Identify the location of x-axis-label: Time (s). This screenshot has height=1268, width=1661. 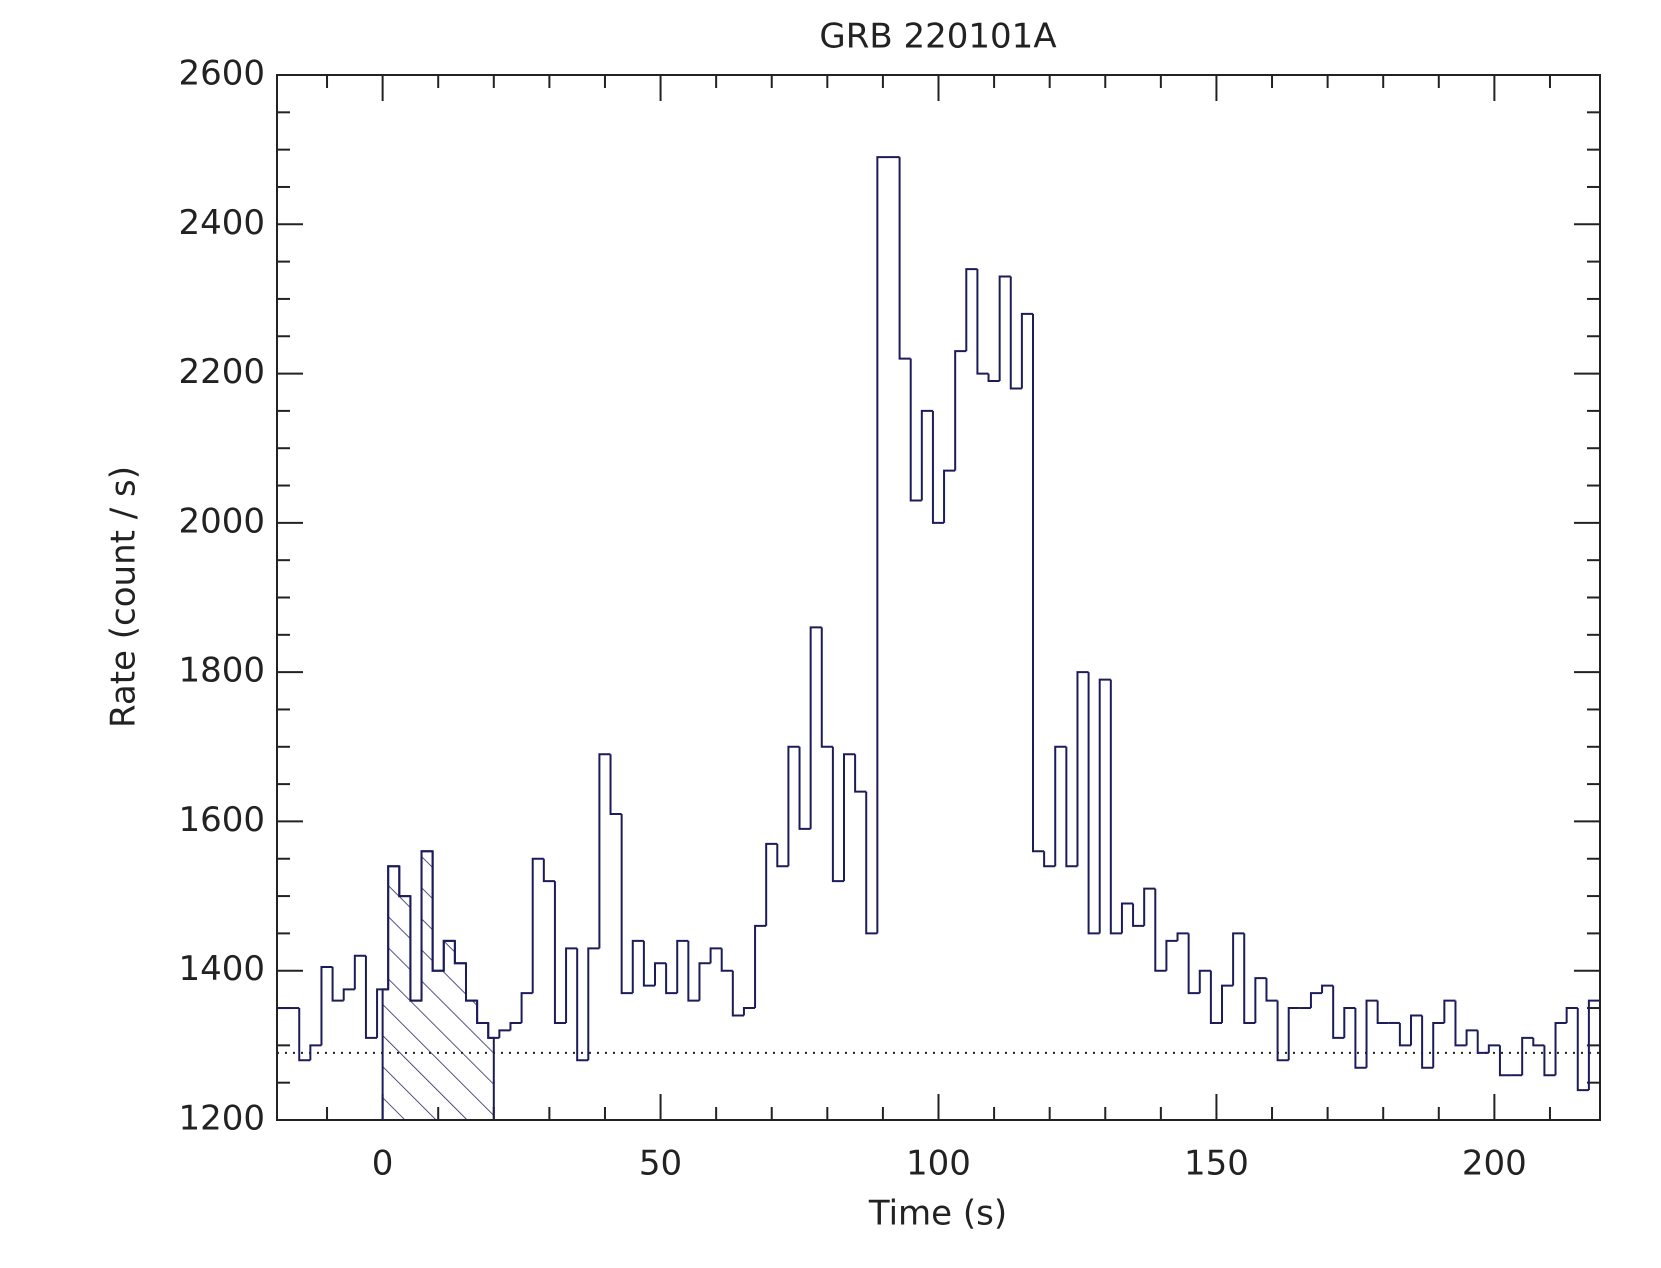
(937, 1214).